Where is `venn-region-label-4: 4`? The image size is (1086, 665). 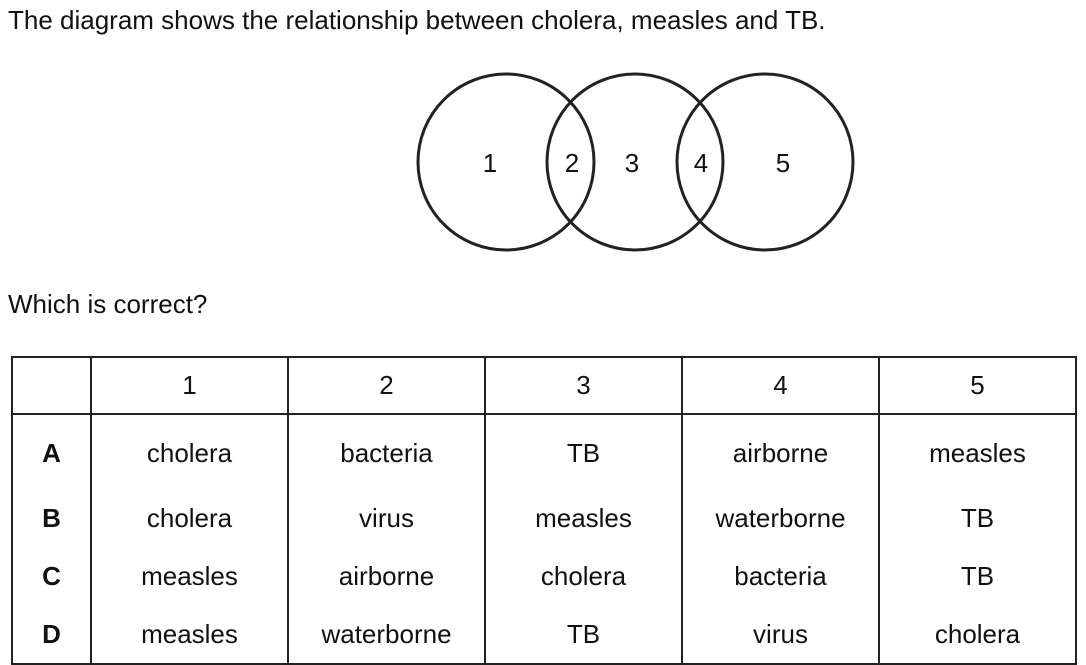 venn-region-label-4: 4 is located at coordinates (701, 163).